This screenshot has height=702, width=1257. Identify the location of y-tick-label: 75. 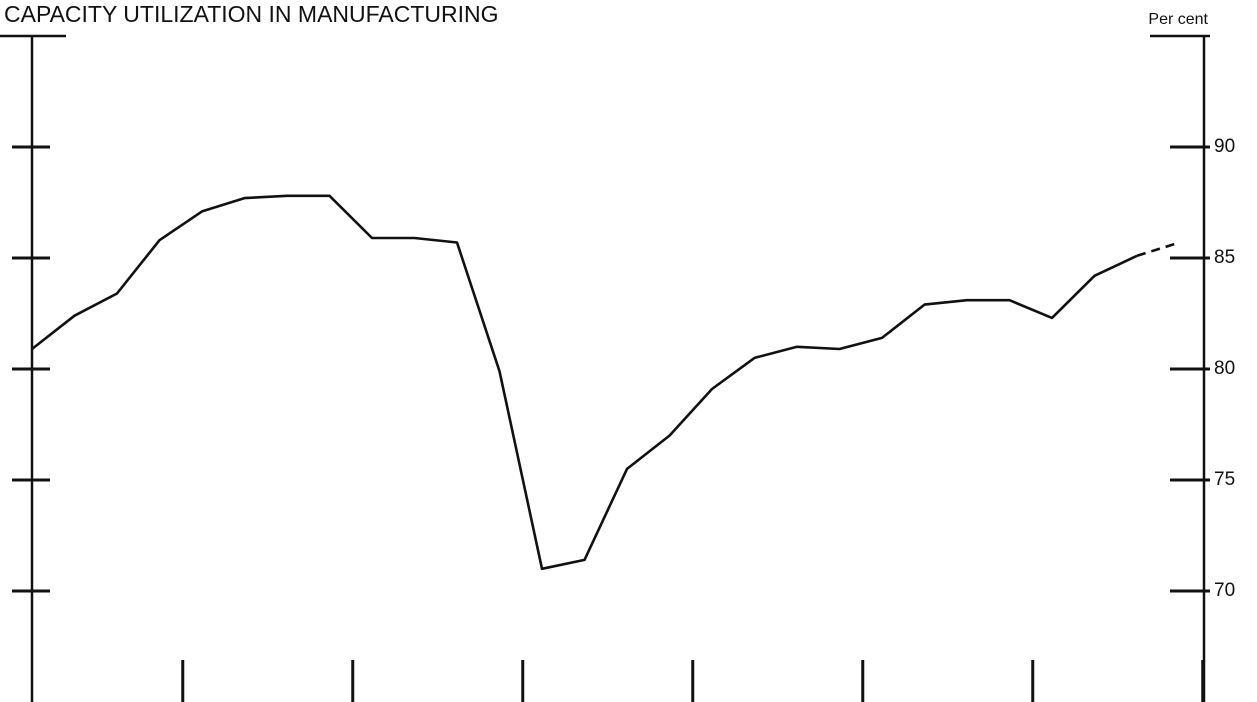
(1224, 479).